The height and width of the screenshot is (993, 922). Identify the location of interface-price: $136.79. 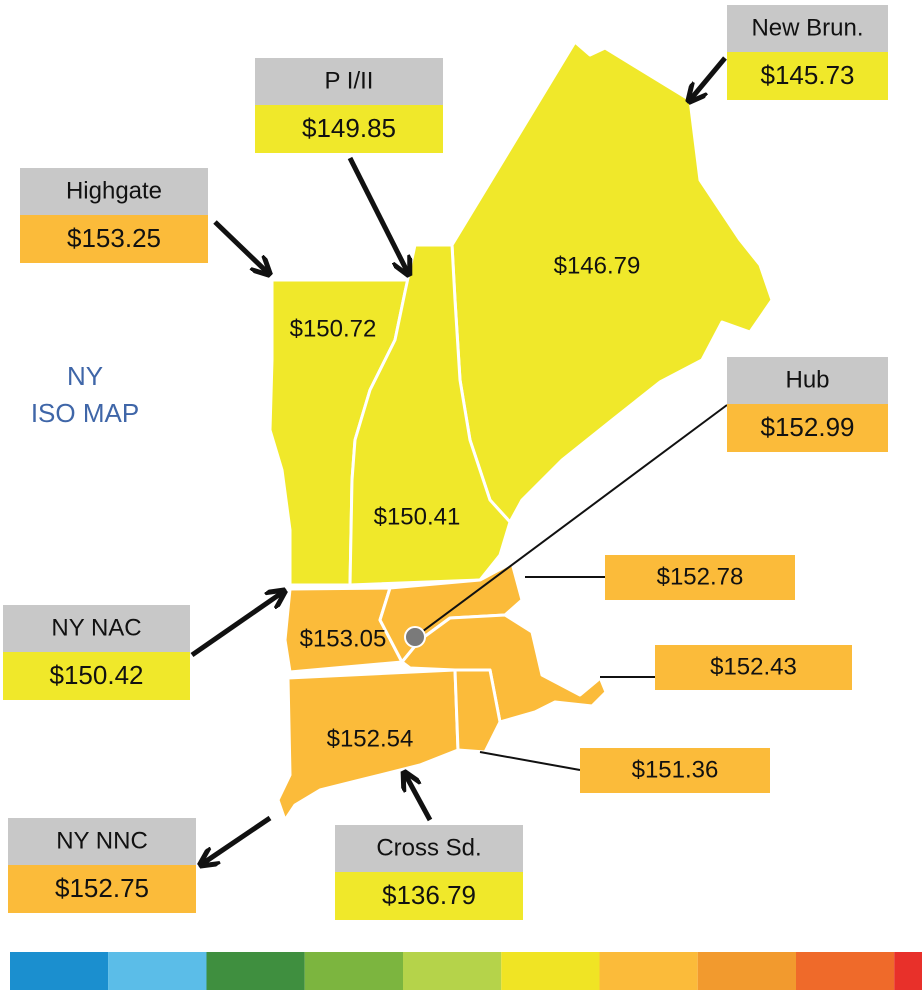
(429, 895).